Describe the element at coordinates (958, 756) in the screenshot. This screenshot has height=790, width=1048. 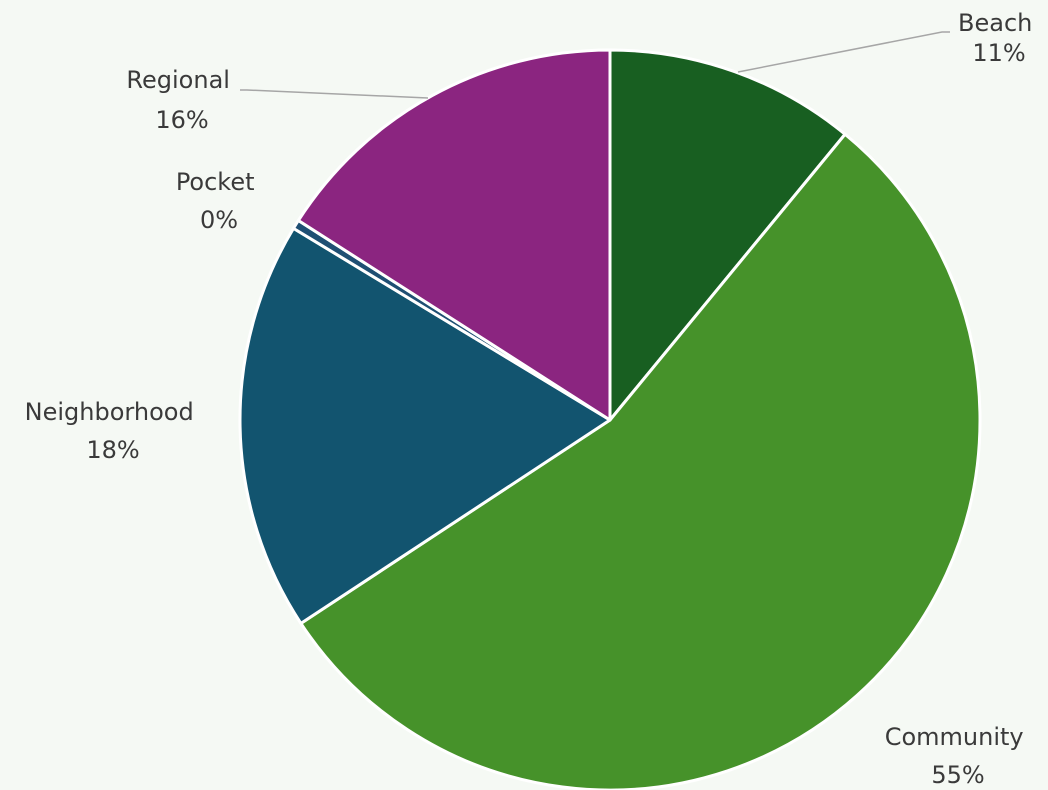
I see `label-community: Community 55%` at that location.